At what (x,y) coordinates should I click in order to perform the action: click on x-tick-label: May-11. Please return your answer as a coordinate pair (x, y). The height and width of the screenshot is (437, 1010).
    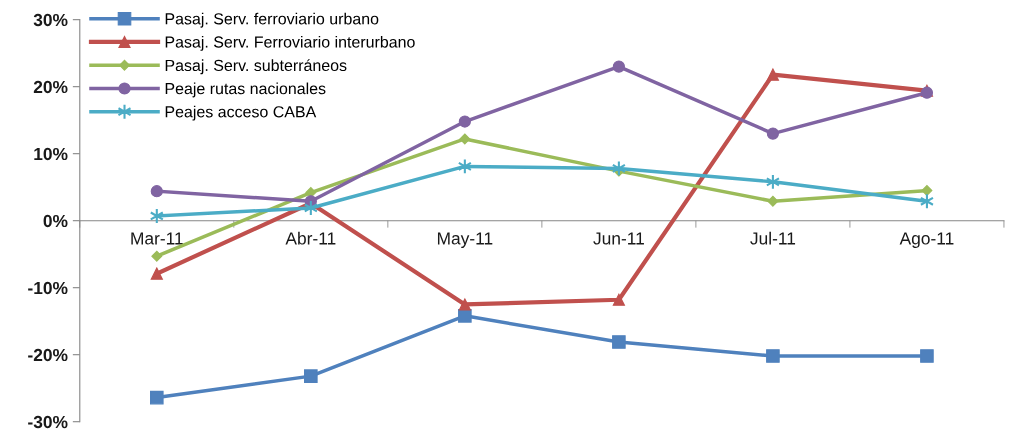
    Looking at the image, I should click on (465, 240).